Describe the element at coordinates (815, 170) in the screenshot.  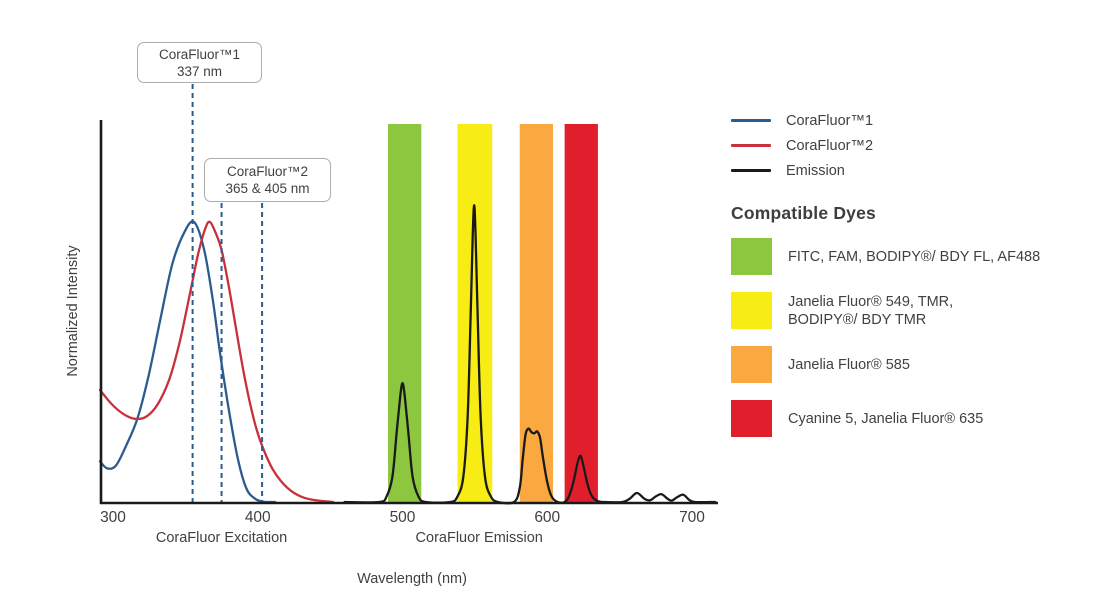
I see `legend-label: Emission` at that location.